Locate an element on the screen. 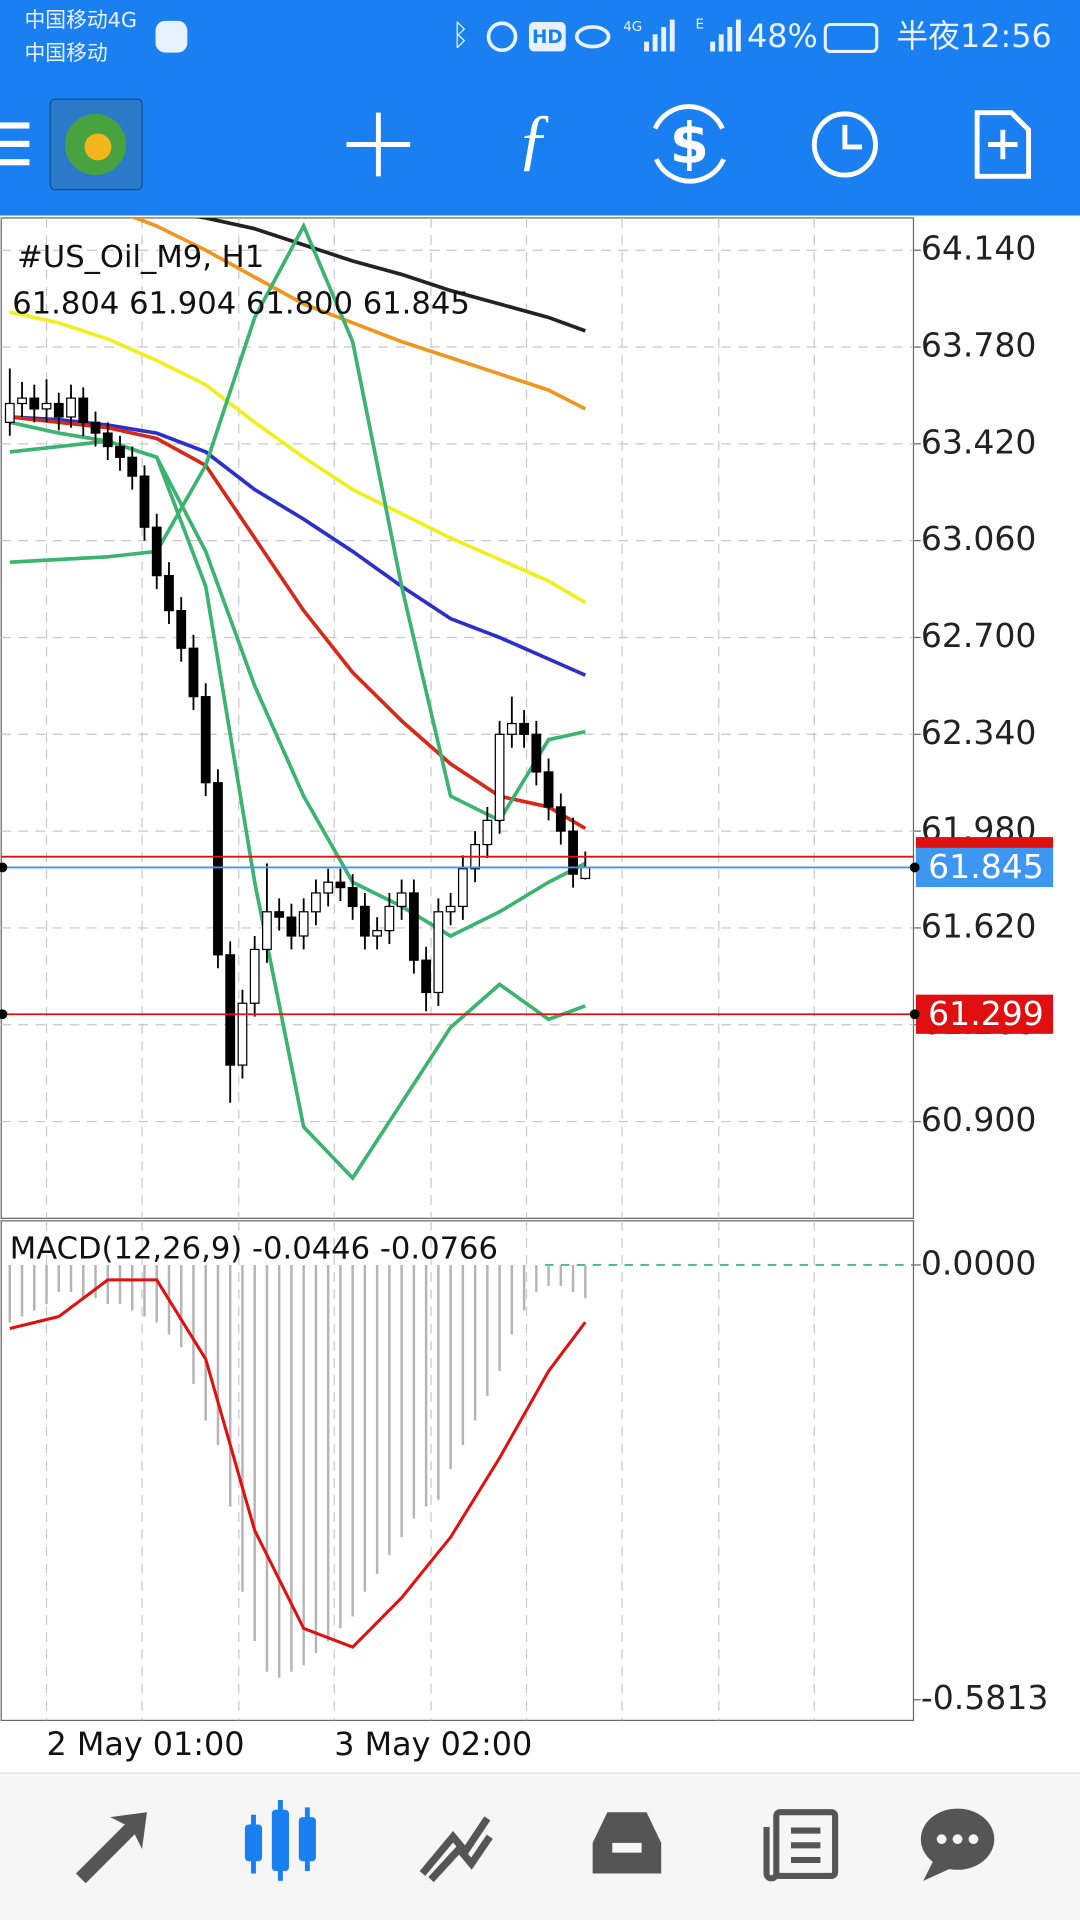 The image size is (1080, 1920). trade-button: $ is located at coordinates (689, 144).